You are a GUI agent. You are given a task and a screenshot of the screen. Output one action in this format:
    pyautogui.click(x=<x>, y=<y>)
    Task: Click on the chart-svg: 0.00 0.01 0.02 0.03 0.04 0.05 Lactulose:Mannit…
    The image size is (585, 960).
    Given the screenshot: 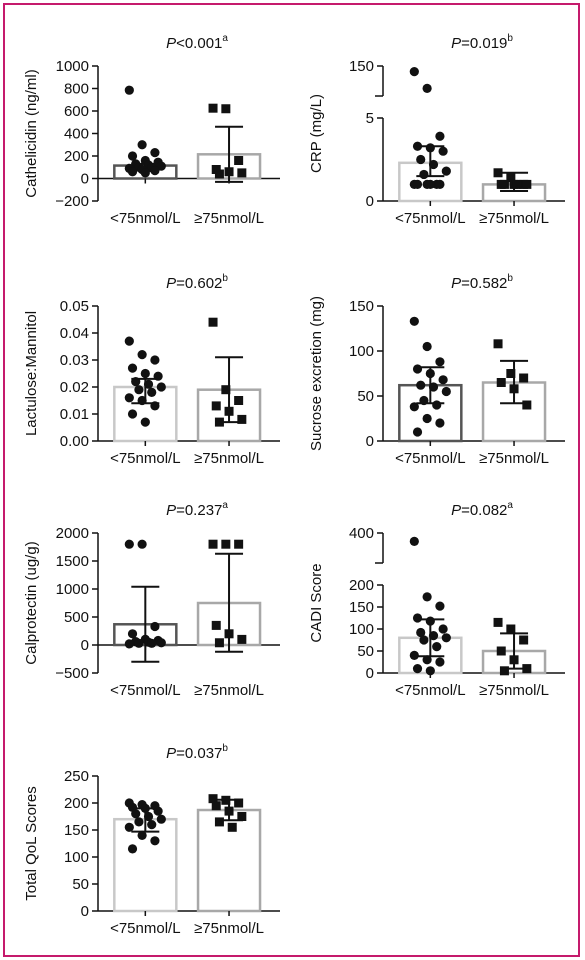 What is the action you would take?
    pyautogui.click(x=151, y=370)
    